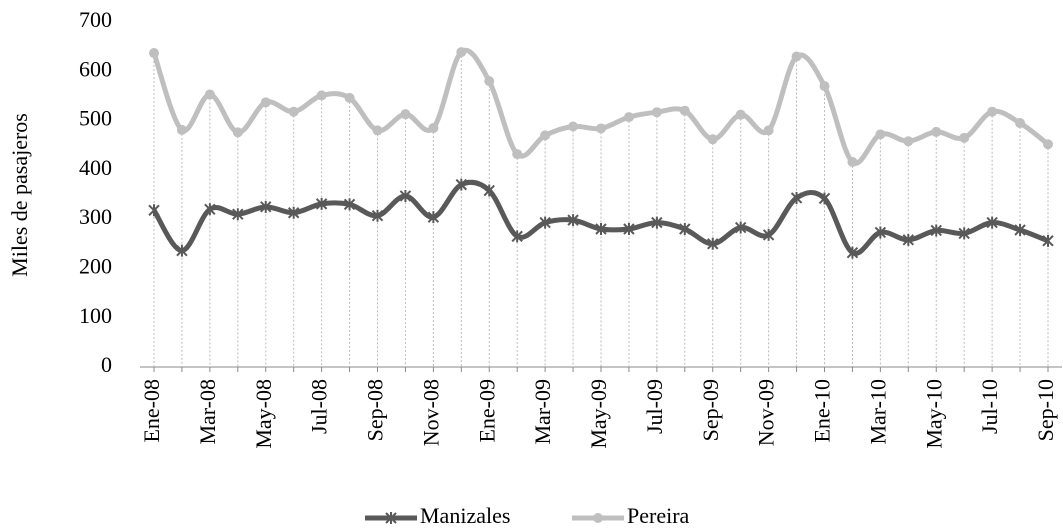 This screenshot has height=531, width=1063. What do you see at coordinates (542, 412) in the screenshot?
I see `x-tick-label: Mar-09` at bounding box center [542, 412].